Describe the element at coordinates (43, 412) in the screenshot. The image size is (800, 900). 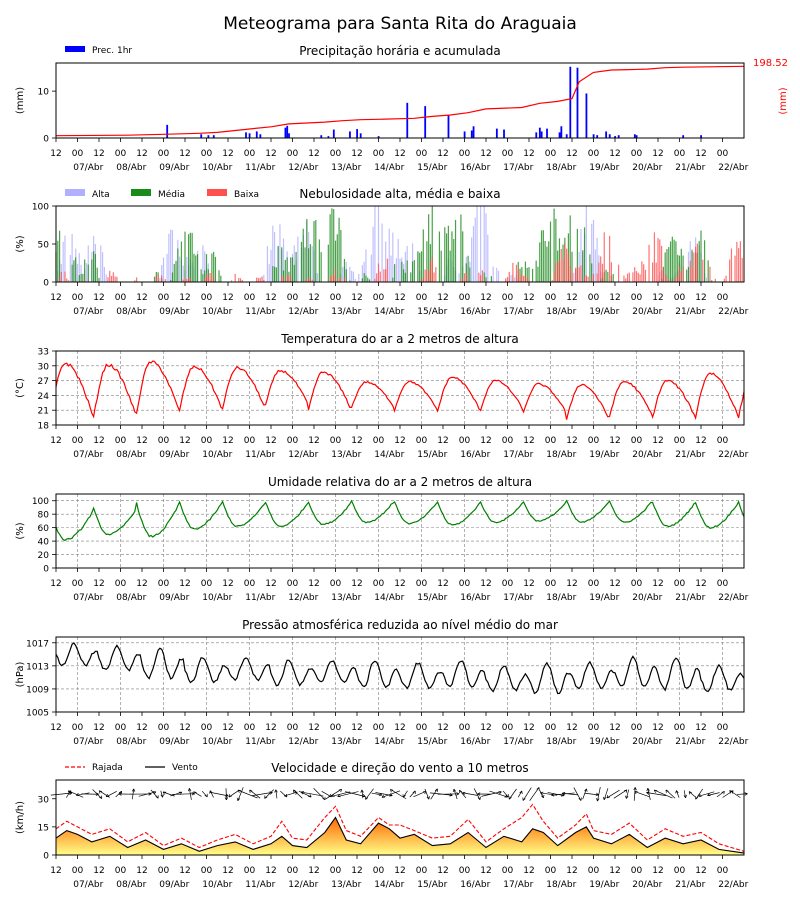
I see `y-tick-label: 21` at that location.